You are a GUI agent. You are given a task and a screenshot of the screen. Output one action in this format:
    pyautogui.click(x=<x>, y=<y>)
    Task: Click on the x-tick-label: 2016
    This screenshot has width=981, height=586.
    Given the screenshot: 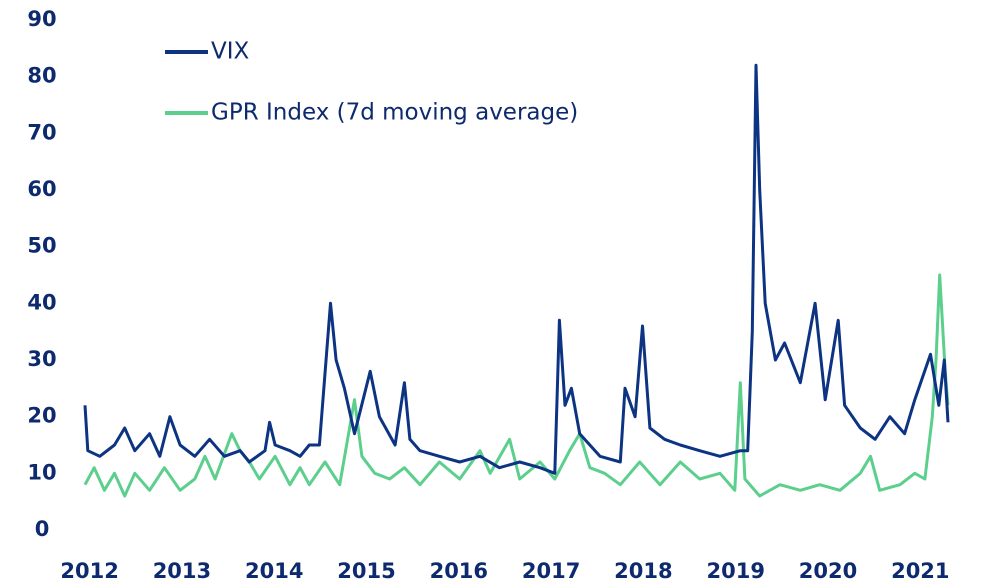 What is the action you would take?
    pyautogui.click(x=459, y=571)
    